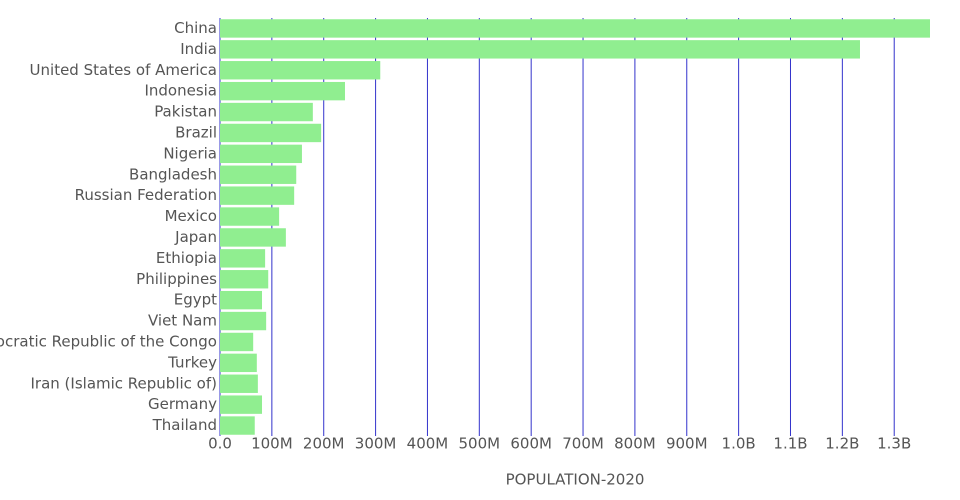 Image resolution: width=960 pixels, height=500 pixels. I want to click on y-tick-label: Bangladesh, so click(173, 174).